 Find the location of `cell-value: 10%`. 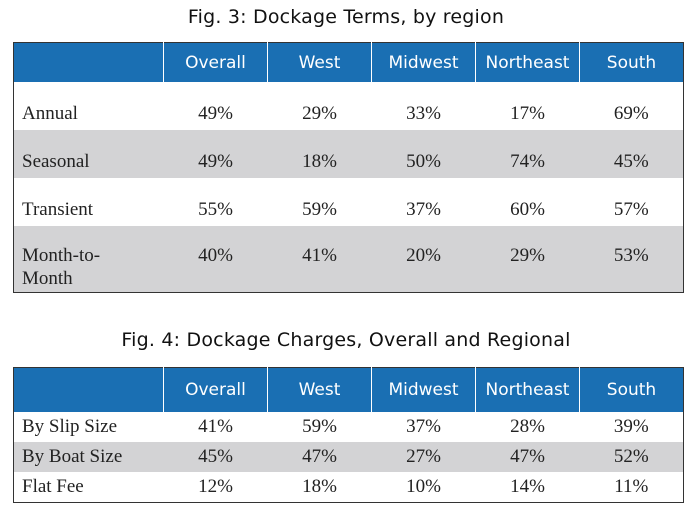

cell-value: 10% is located at coordinates (423, 486).